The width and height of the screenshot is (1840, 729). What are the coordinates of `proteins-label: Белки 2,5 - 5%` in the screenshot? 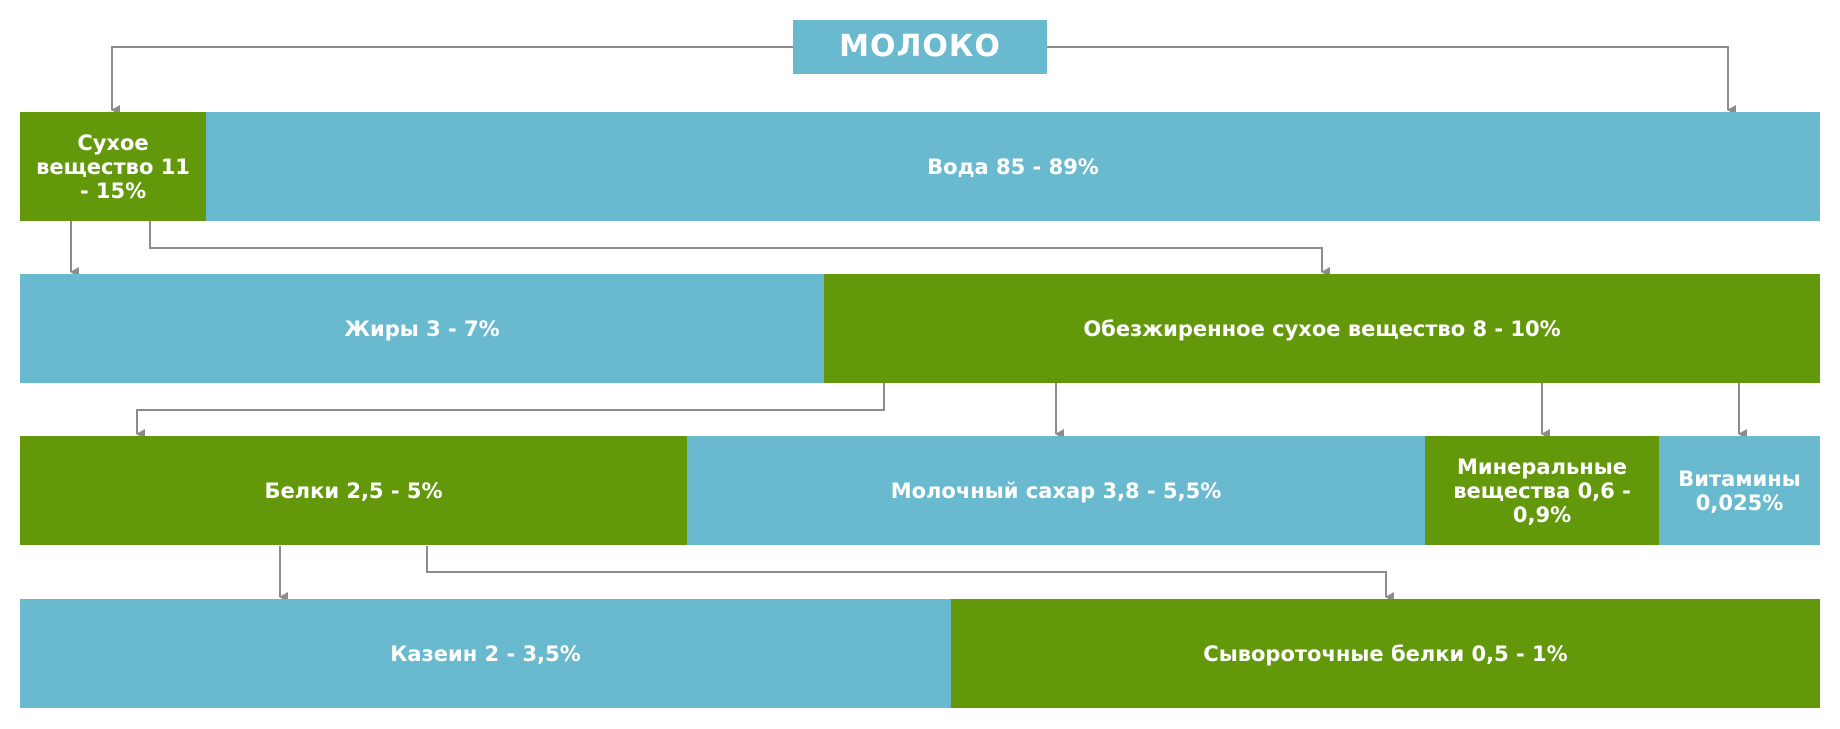 It's located at (353, 490).